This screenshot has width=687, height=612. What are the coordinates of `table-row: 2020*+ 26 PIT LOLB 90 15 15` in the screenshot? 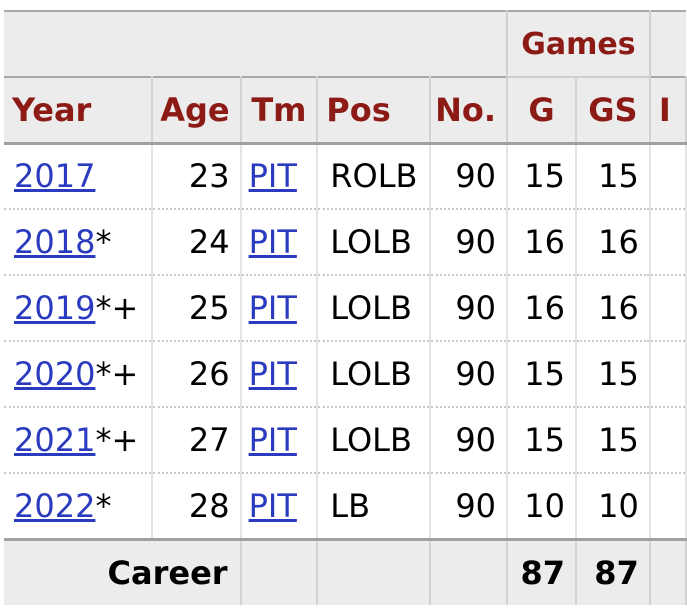 It's located at (345, 374).